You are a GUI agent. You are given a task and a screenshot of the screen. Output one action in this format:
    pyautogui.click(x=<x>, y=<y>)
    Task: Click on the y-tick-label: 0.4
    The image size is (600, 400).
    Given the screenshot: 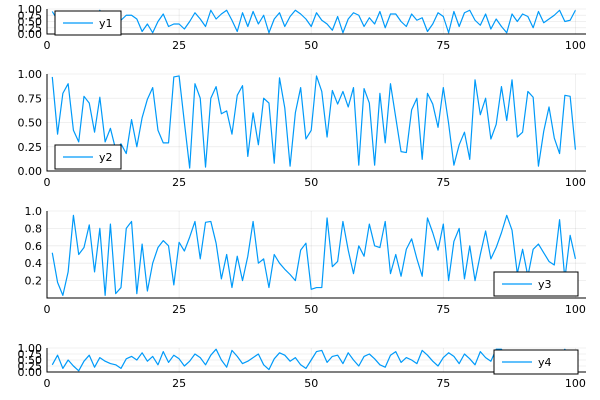 What is the action you would take?
    pyautogui.click(x=34, y=263)
    